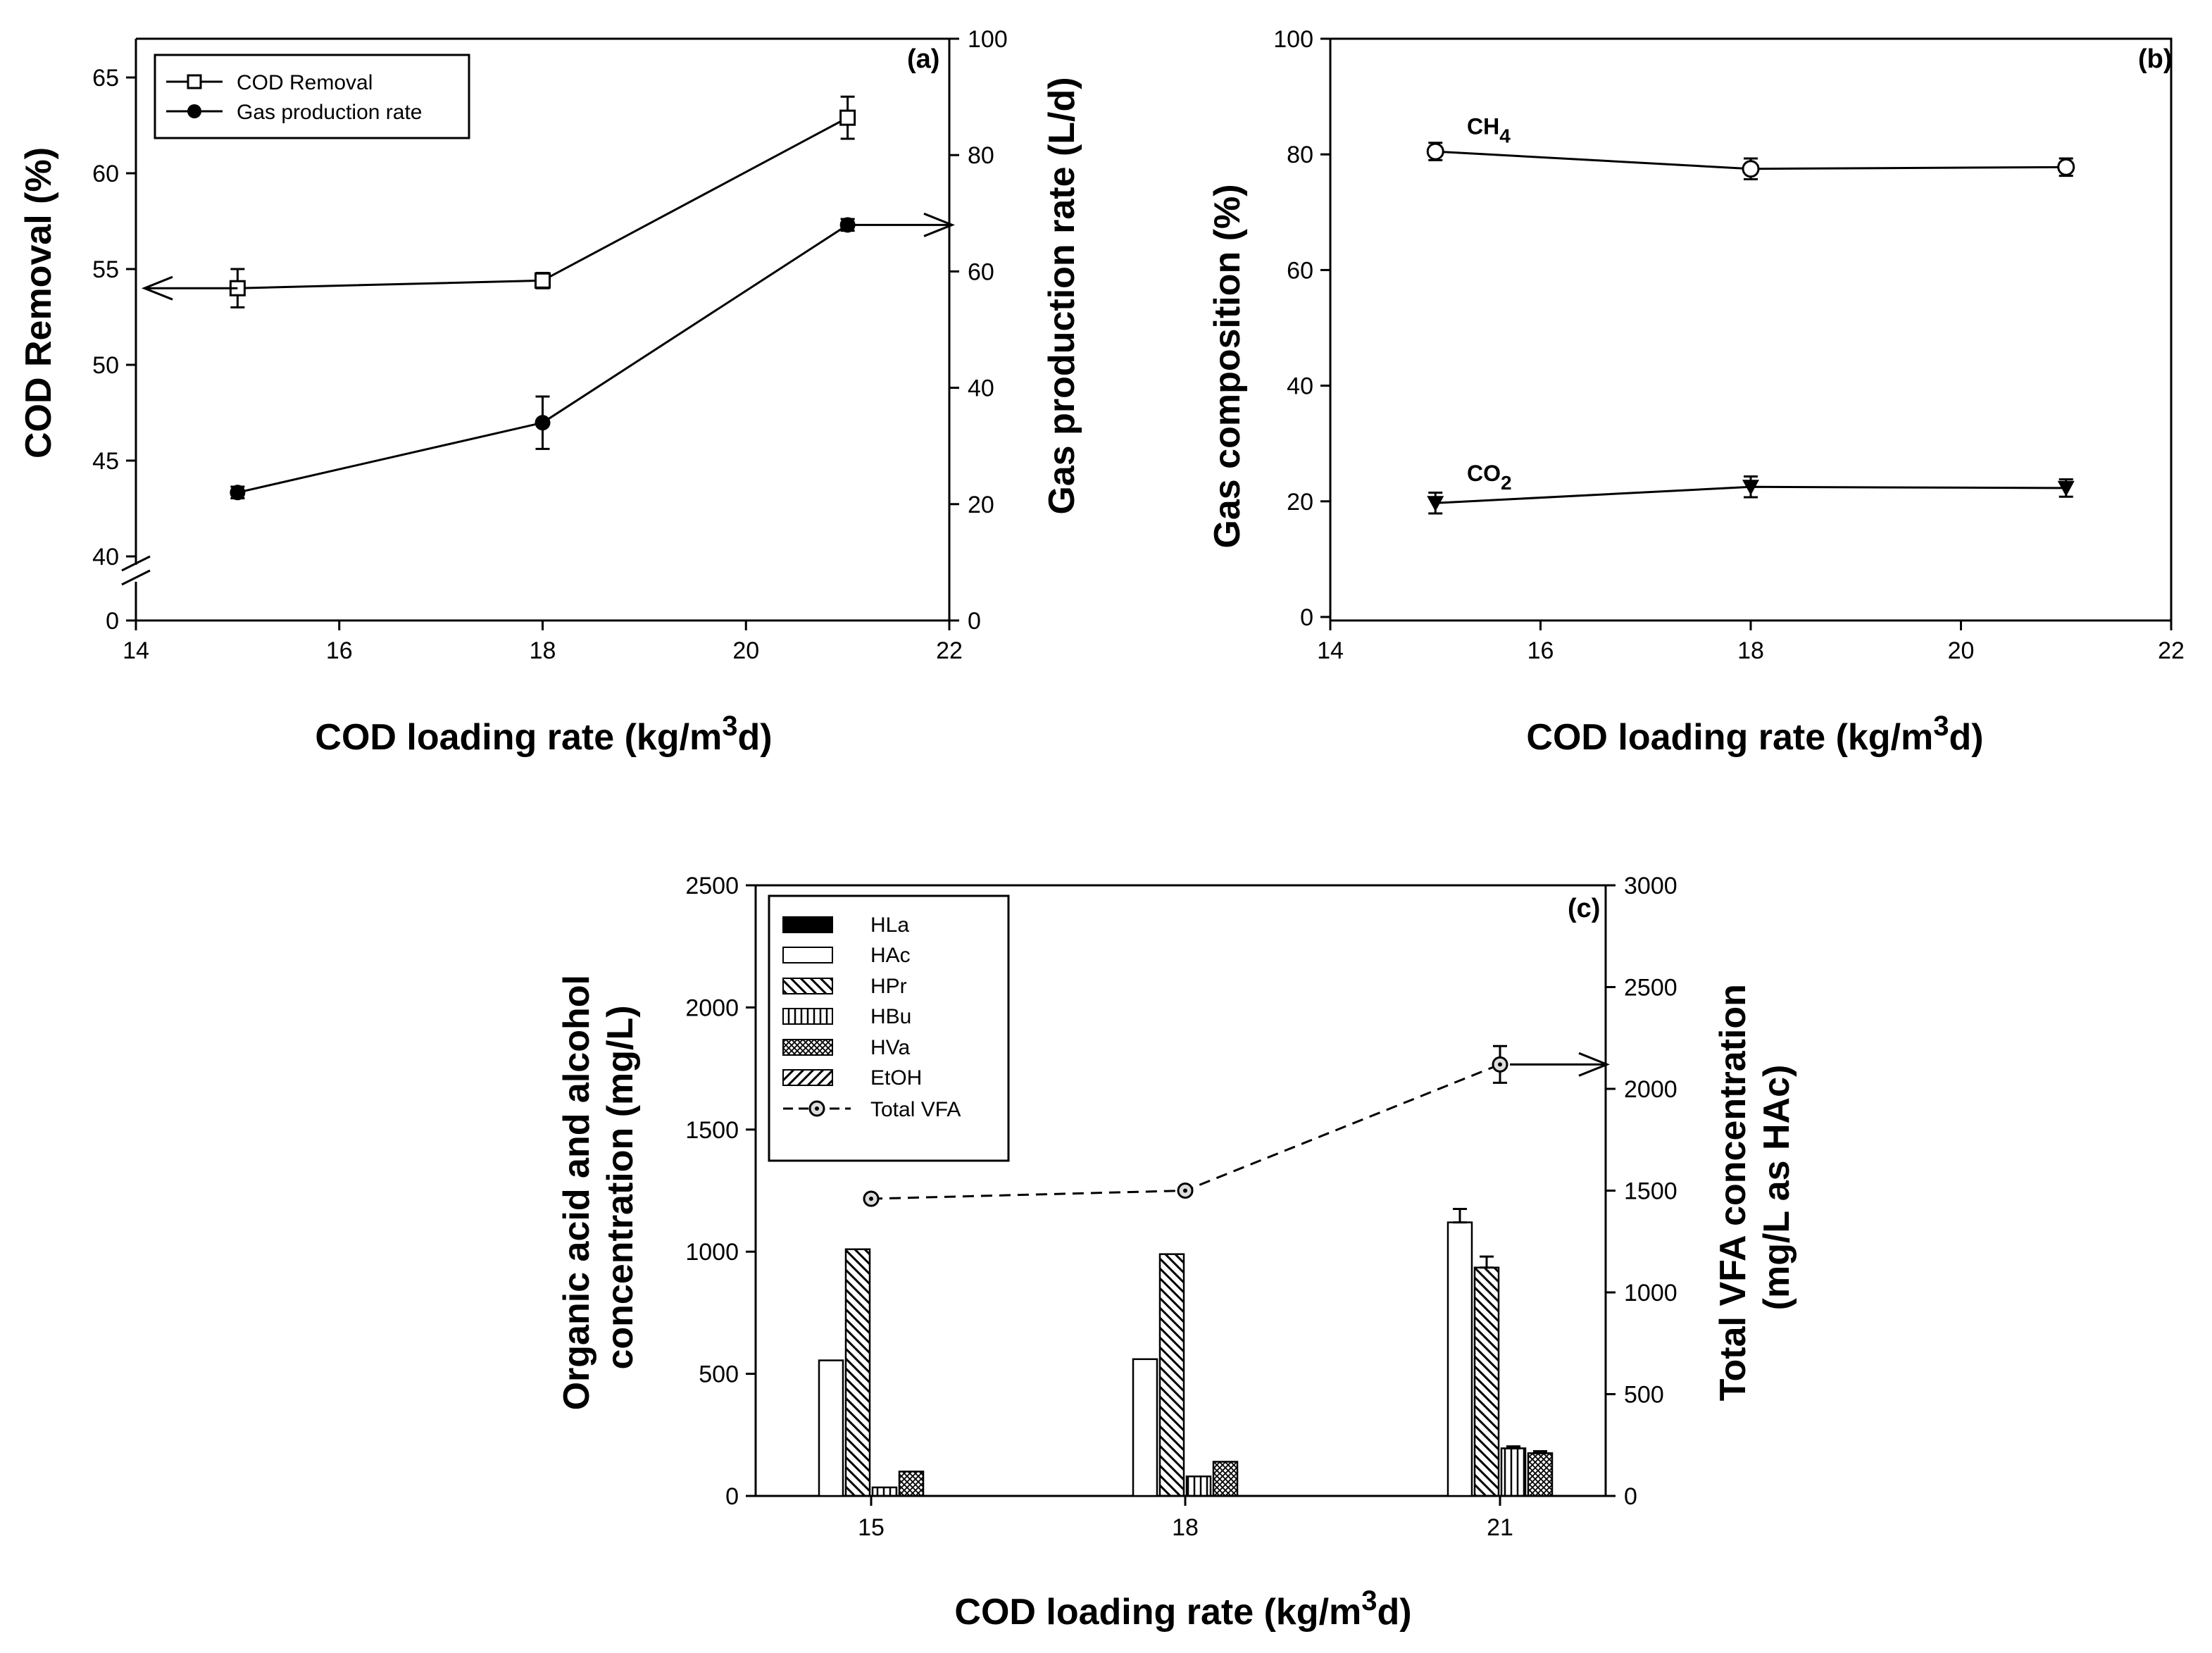  I want to click on panel-b-y-tick-40: 40, so click(1300, 386).